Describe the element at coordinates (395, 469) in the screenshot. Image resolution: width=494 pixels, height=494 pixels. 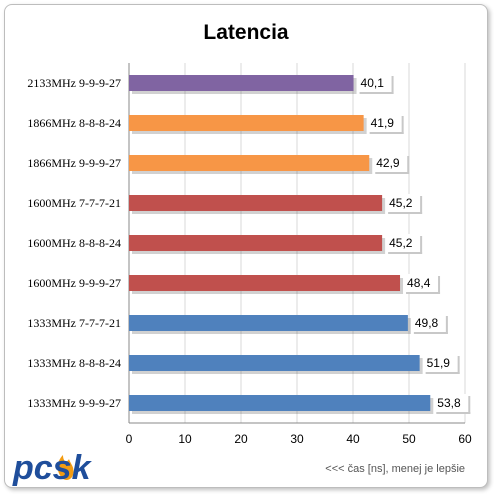
I see `axis-footnote: <<< čas [ns], menej je lepšie` at that location.